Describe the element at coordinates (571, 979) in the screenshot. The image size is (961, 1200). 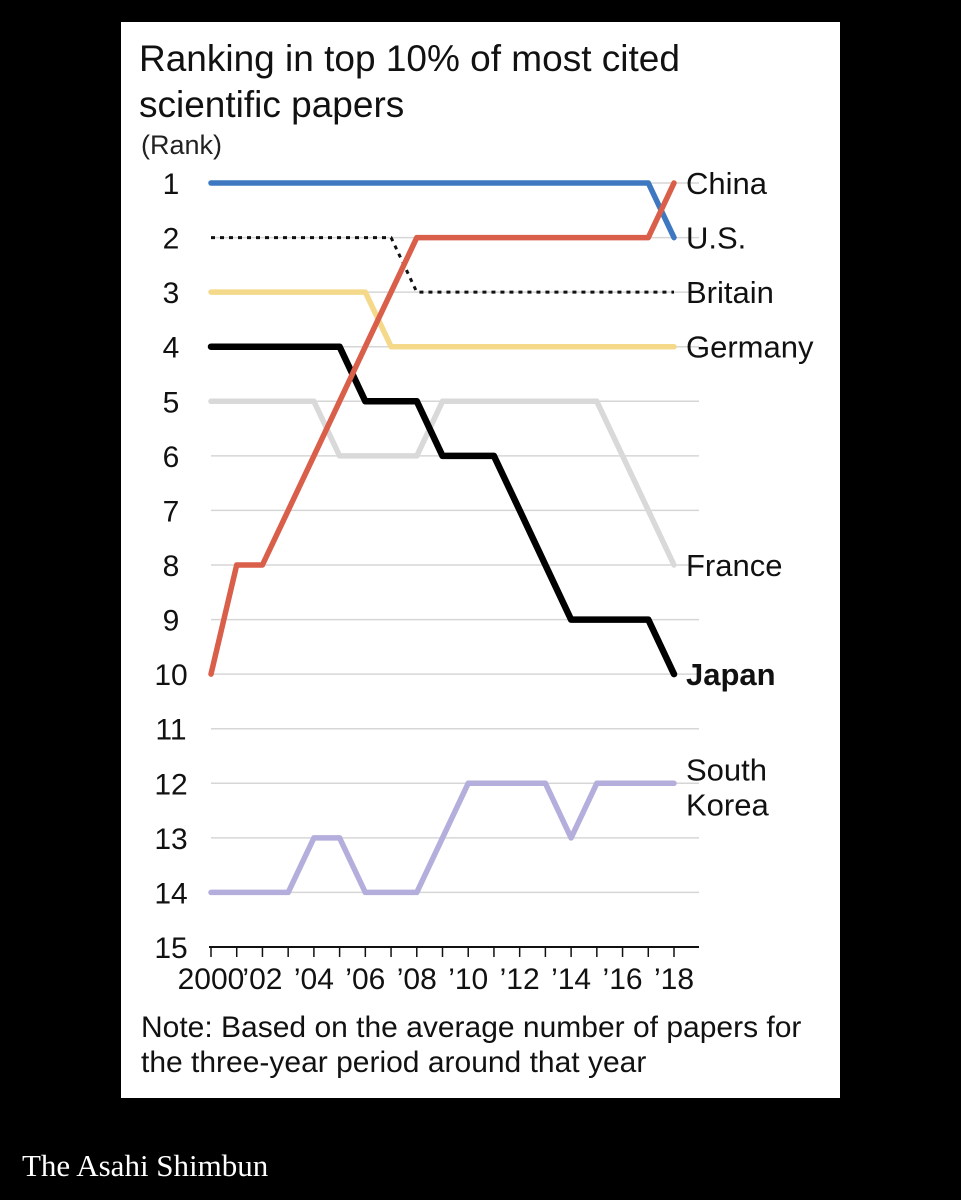
I see `x-tick-label-2014: ’14` at that location.